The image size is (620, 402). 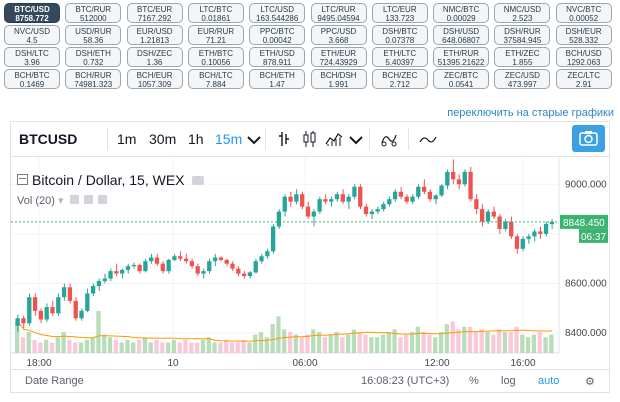 What do you see at coordinates (522, 35) in the screenshot?
I see `ticker-dsh-rur: DSH/RUR 37584.945` at bounding box center [522, 35].